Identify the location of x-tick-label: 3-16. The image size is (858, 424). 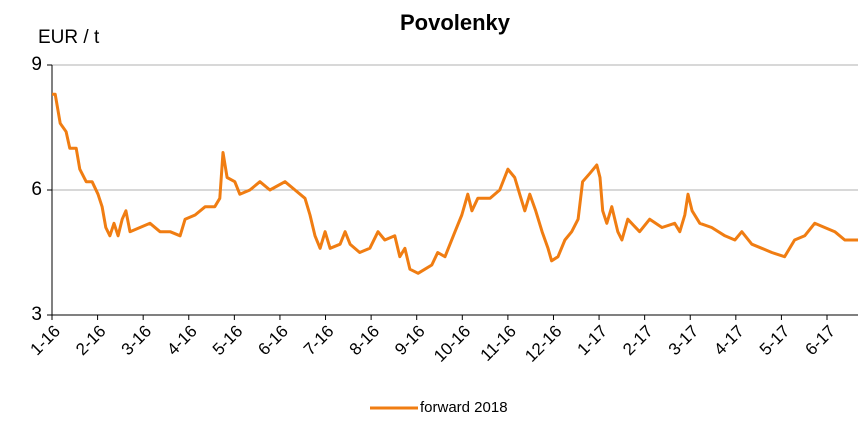
(136, 340).